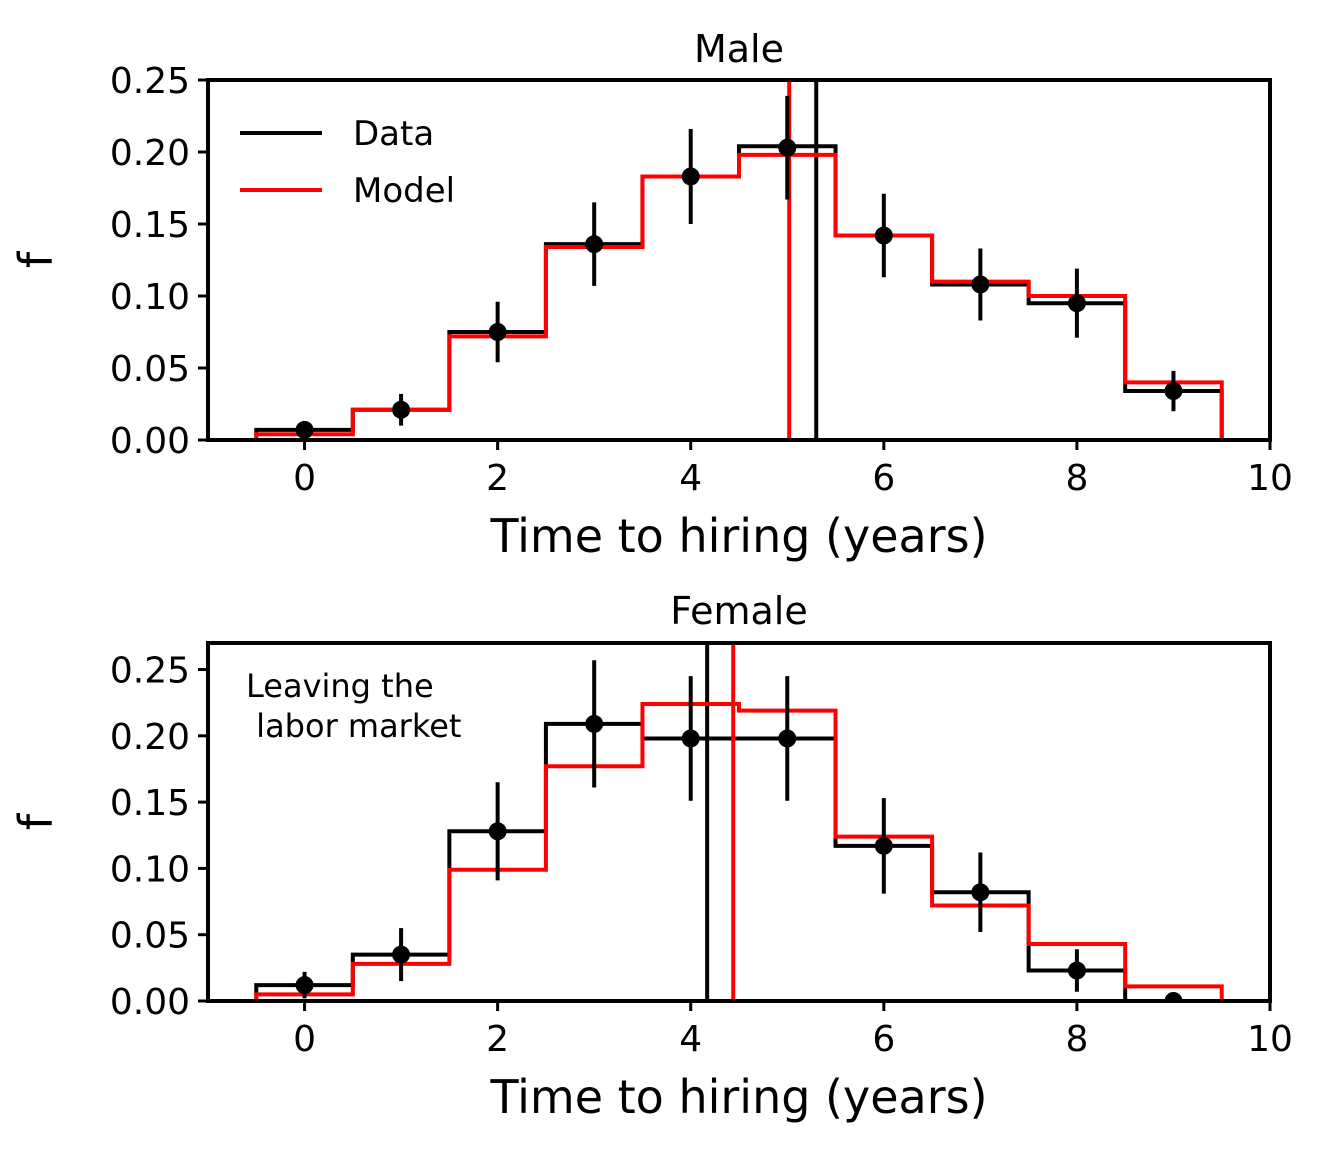 The height and width of the screenshot is (1154, 1328). I want to click on annotation-text: labor market, so click(353, 726).